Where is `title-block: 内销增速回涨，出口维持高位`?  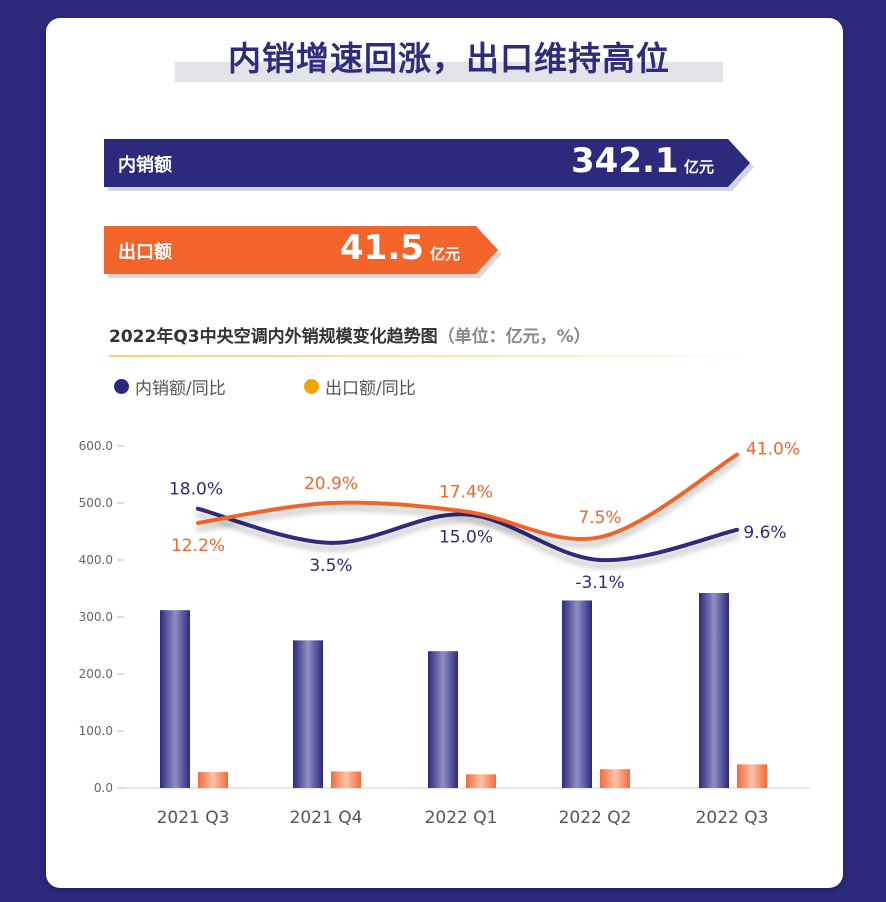
title-block: 内销增速回涨，出口维持高位 is located at coordinates (449, 52).